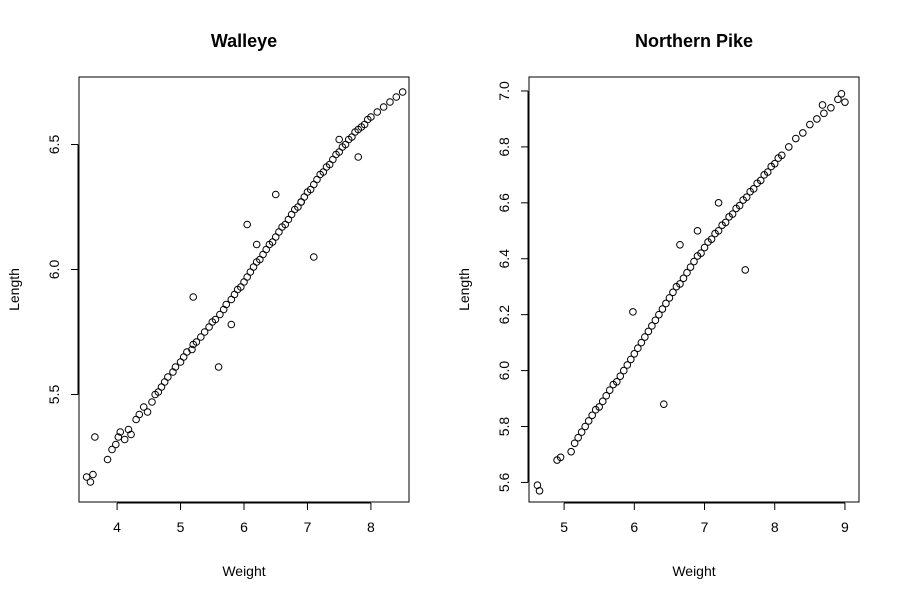  I want to click on y-tick-label: 6.6, so click(504, 203).